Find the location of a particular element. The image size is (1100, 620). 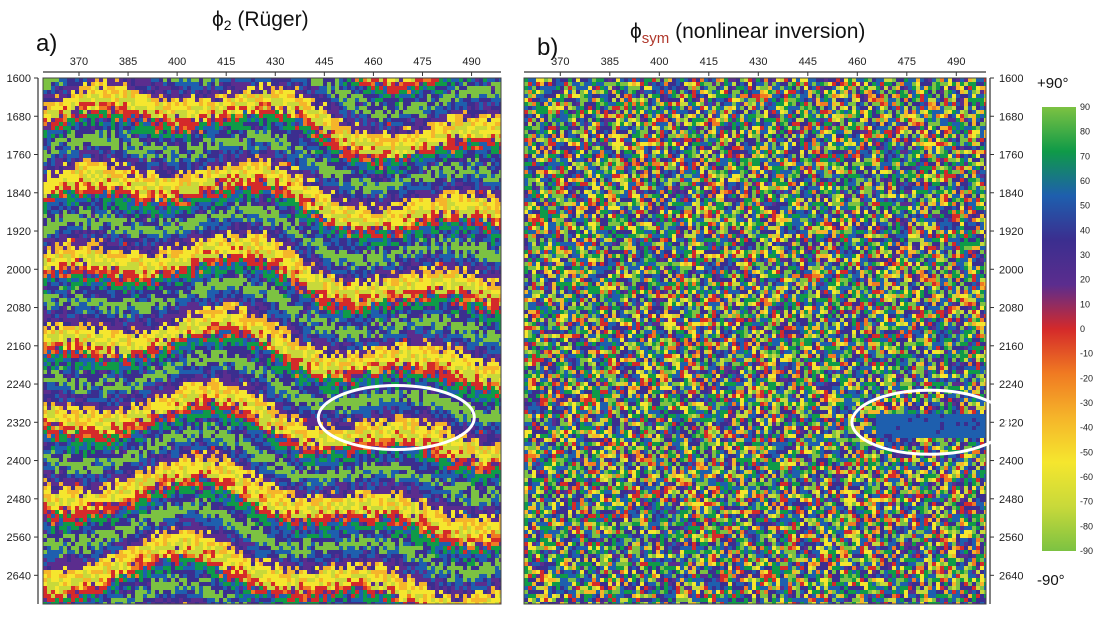

panel-b-ytick-label: 2480 is located at coordinates (1011, 500).